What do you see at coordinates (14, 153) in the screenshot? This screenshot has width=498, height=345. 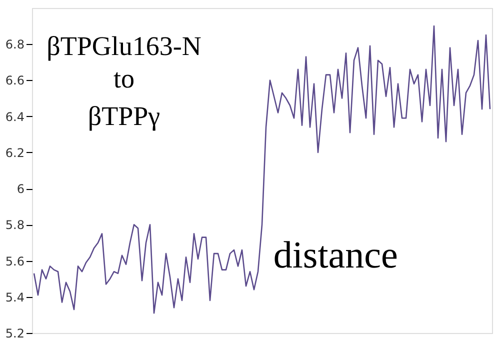 I see `y-tick-label: 6.2` at bounding box center [14, 153].